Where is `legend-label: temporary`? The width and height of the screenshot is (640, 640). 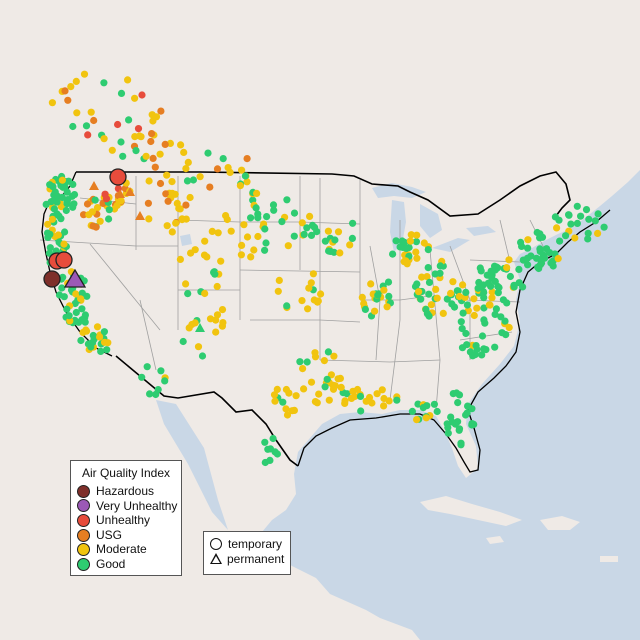
legend-label: temporary is located at coordinates (255, 544).